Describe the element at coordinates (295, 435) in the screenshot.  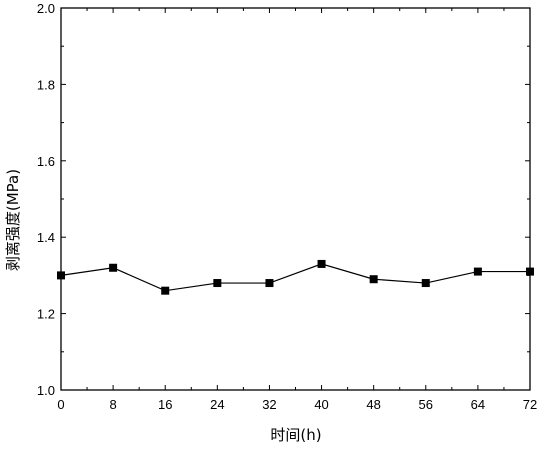
I see `x-axis-title: 时间(h)` at that location.